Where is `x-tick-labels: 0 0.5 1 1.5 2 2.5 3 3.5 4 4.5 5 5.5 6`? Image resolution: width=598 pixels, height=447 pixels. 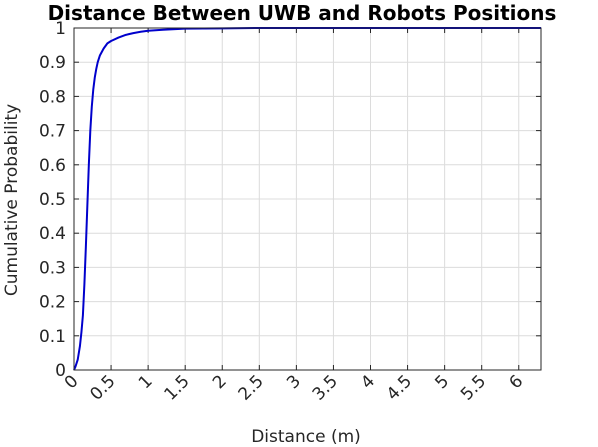
x-tick-labels: 0 0.5 1 1.5 2 2.5 3 3.5 4 4.5 5 5.5 6 is located at coordinates (294, 387).